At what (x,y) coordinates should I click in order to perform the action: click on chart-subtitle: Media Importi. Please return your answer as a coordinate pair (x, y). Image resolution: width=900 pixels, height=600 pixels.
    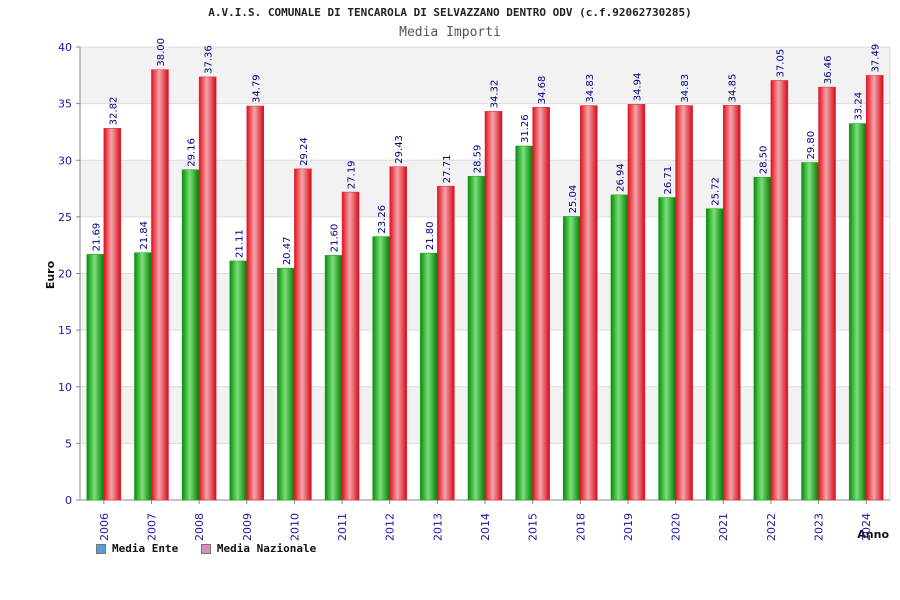
    Looking at the image, I should click on (450, 32).